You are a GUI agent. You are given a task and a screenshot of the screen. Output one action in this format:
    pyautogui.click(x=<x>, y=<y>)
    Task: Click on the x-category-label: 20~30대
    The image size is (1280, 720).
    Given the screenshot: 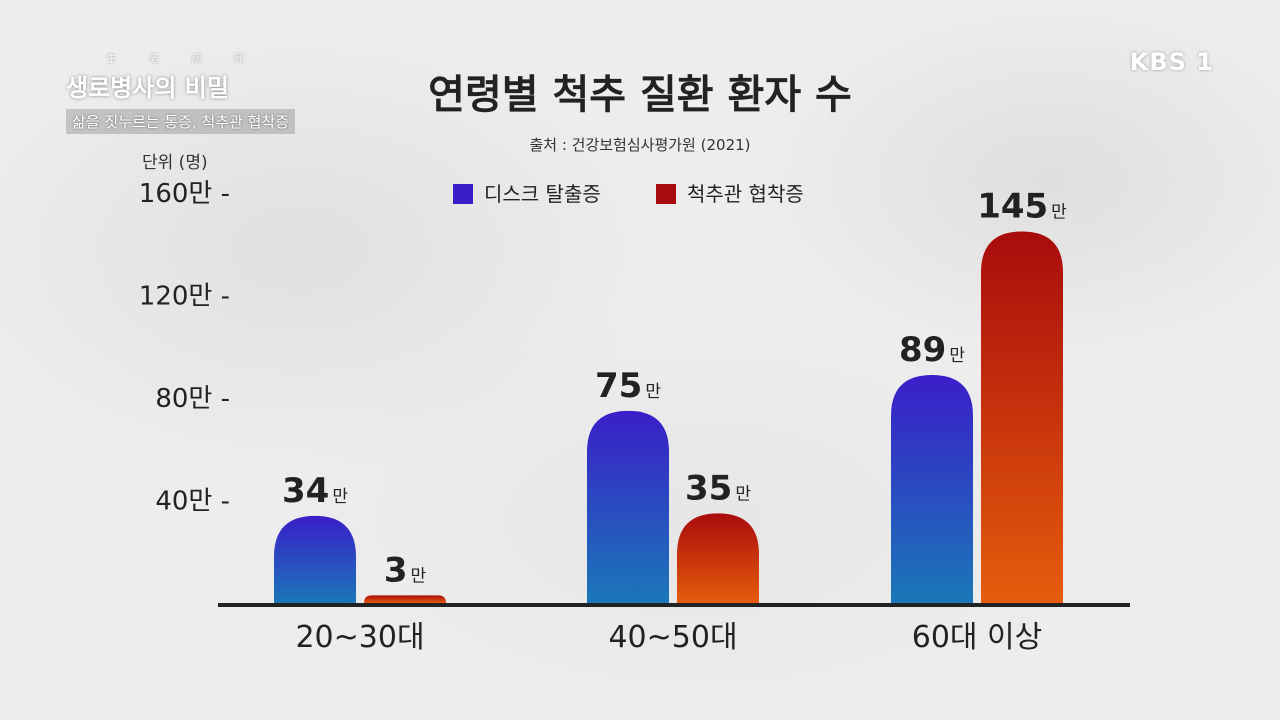 What is the action you would take?
    pyautogui.click(x=359, y=637)
    